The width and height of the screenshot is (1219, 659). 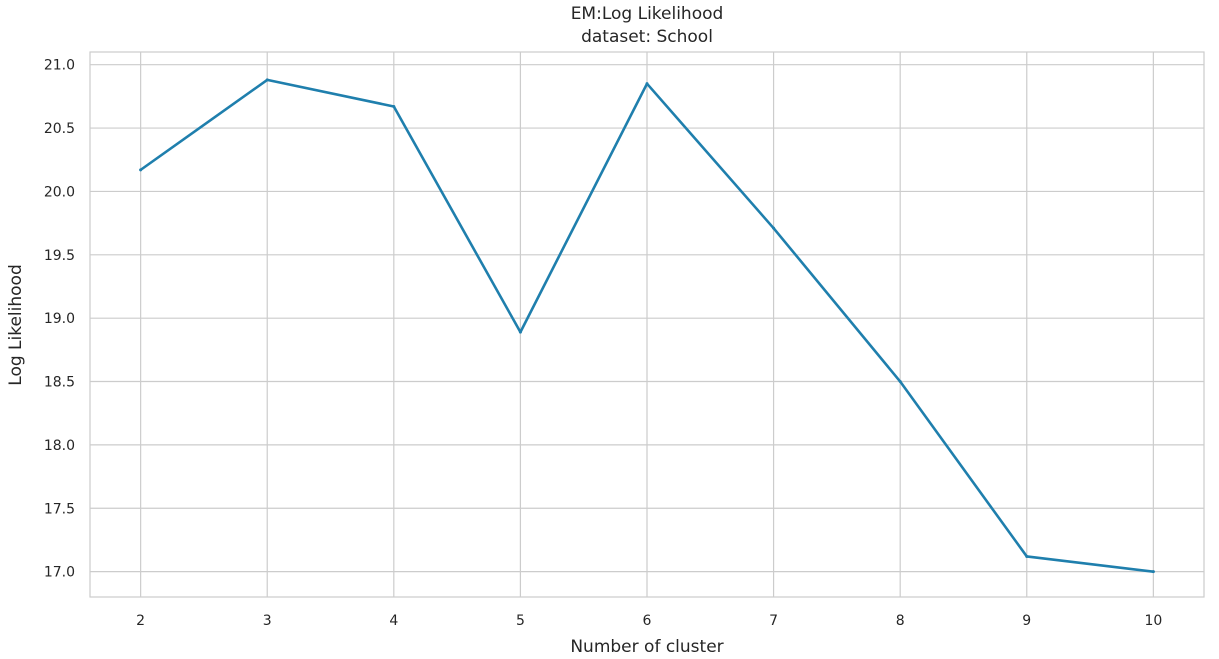 What do you see at coordinates (59, 192) in the screenshot?
I see `y-tick-label: 20.0` at bounding box center [59, 192].